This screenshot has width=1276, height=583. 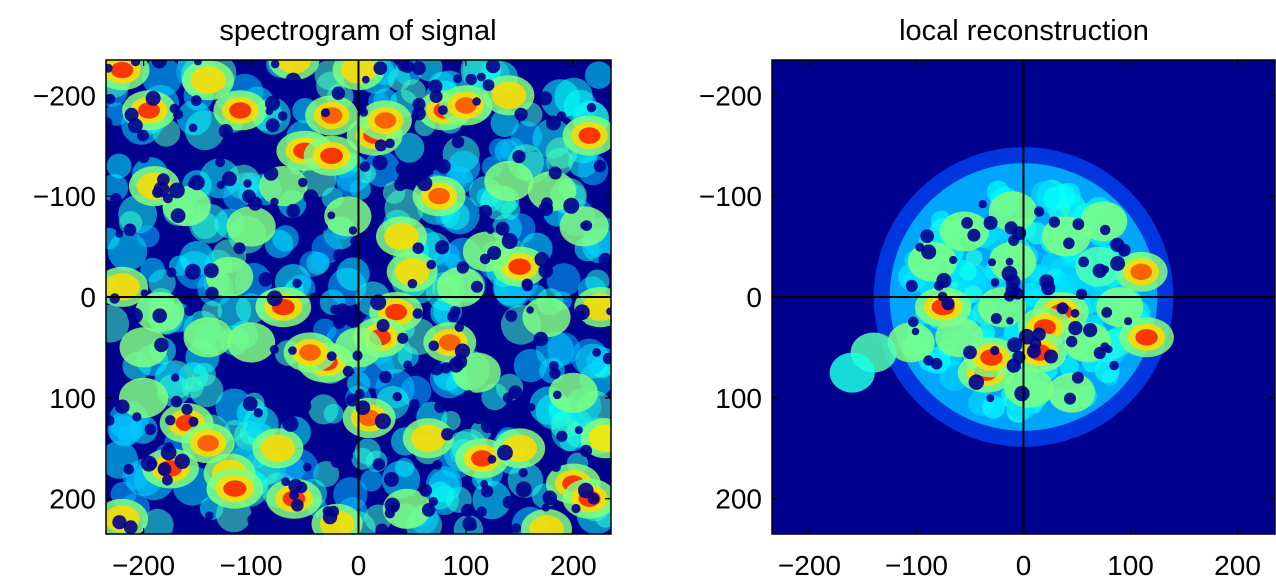 What do you see at coordinates (1024, 31) in the screenshot?
I see `chart-title: local reconstruction` at bounding box center [1024, 31].